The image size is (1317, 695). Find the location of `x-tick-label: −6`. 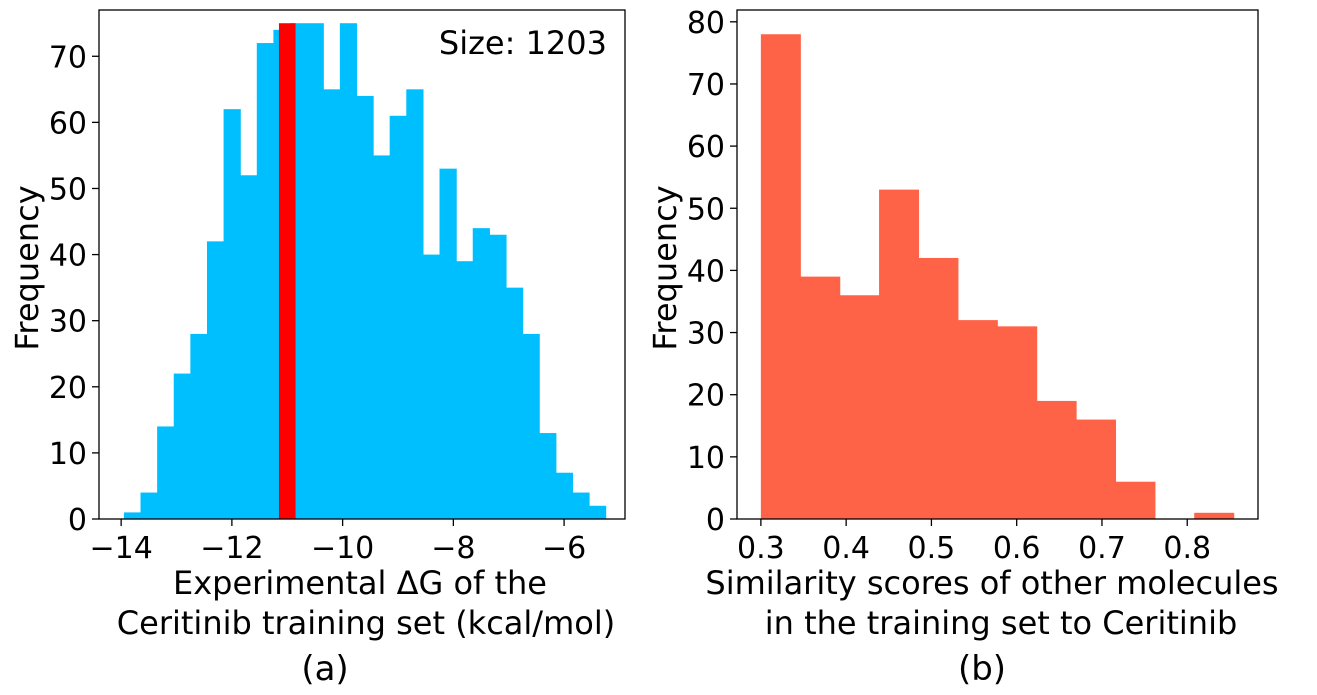

x-tick-label: −6 is located at coordinates (564, 548).